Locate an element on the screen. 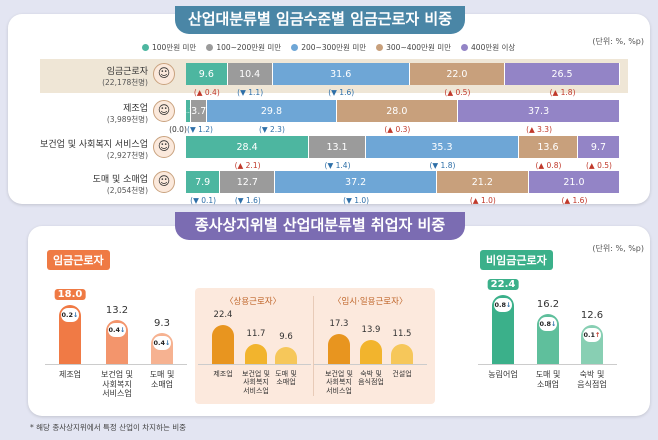 The height and width of the screenshot is (440, 658). delta-label: (▲ 1.0) is located at coordinates (482, 200).